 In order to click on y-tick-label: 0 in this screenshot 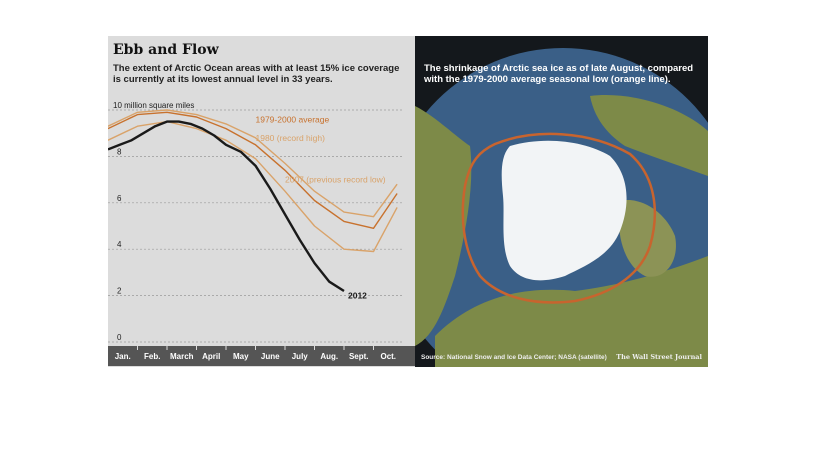, I will do `click(119, 337)`.